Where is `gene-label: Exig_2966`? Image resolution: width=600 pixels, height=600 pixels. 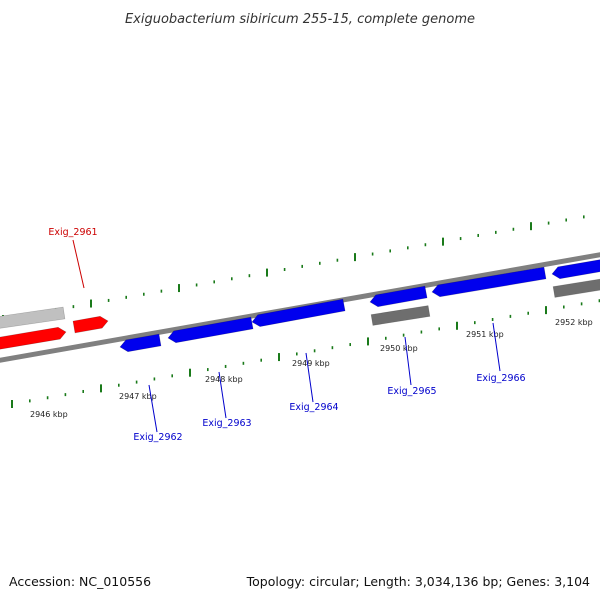 gene-label: Exig_2966 is located at coordinates (500, 378).